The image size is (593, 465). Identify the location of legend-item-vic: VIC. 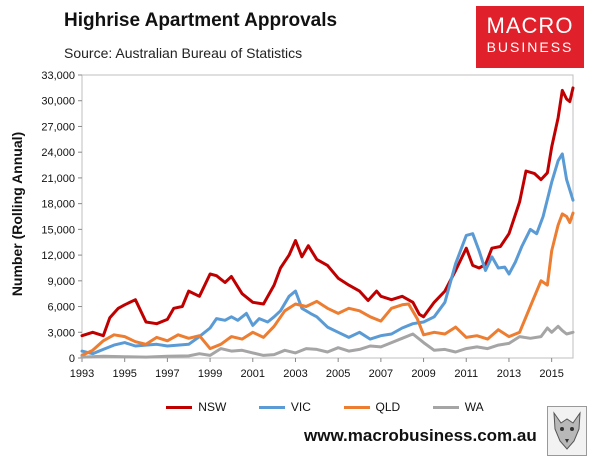
(284, 407).